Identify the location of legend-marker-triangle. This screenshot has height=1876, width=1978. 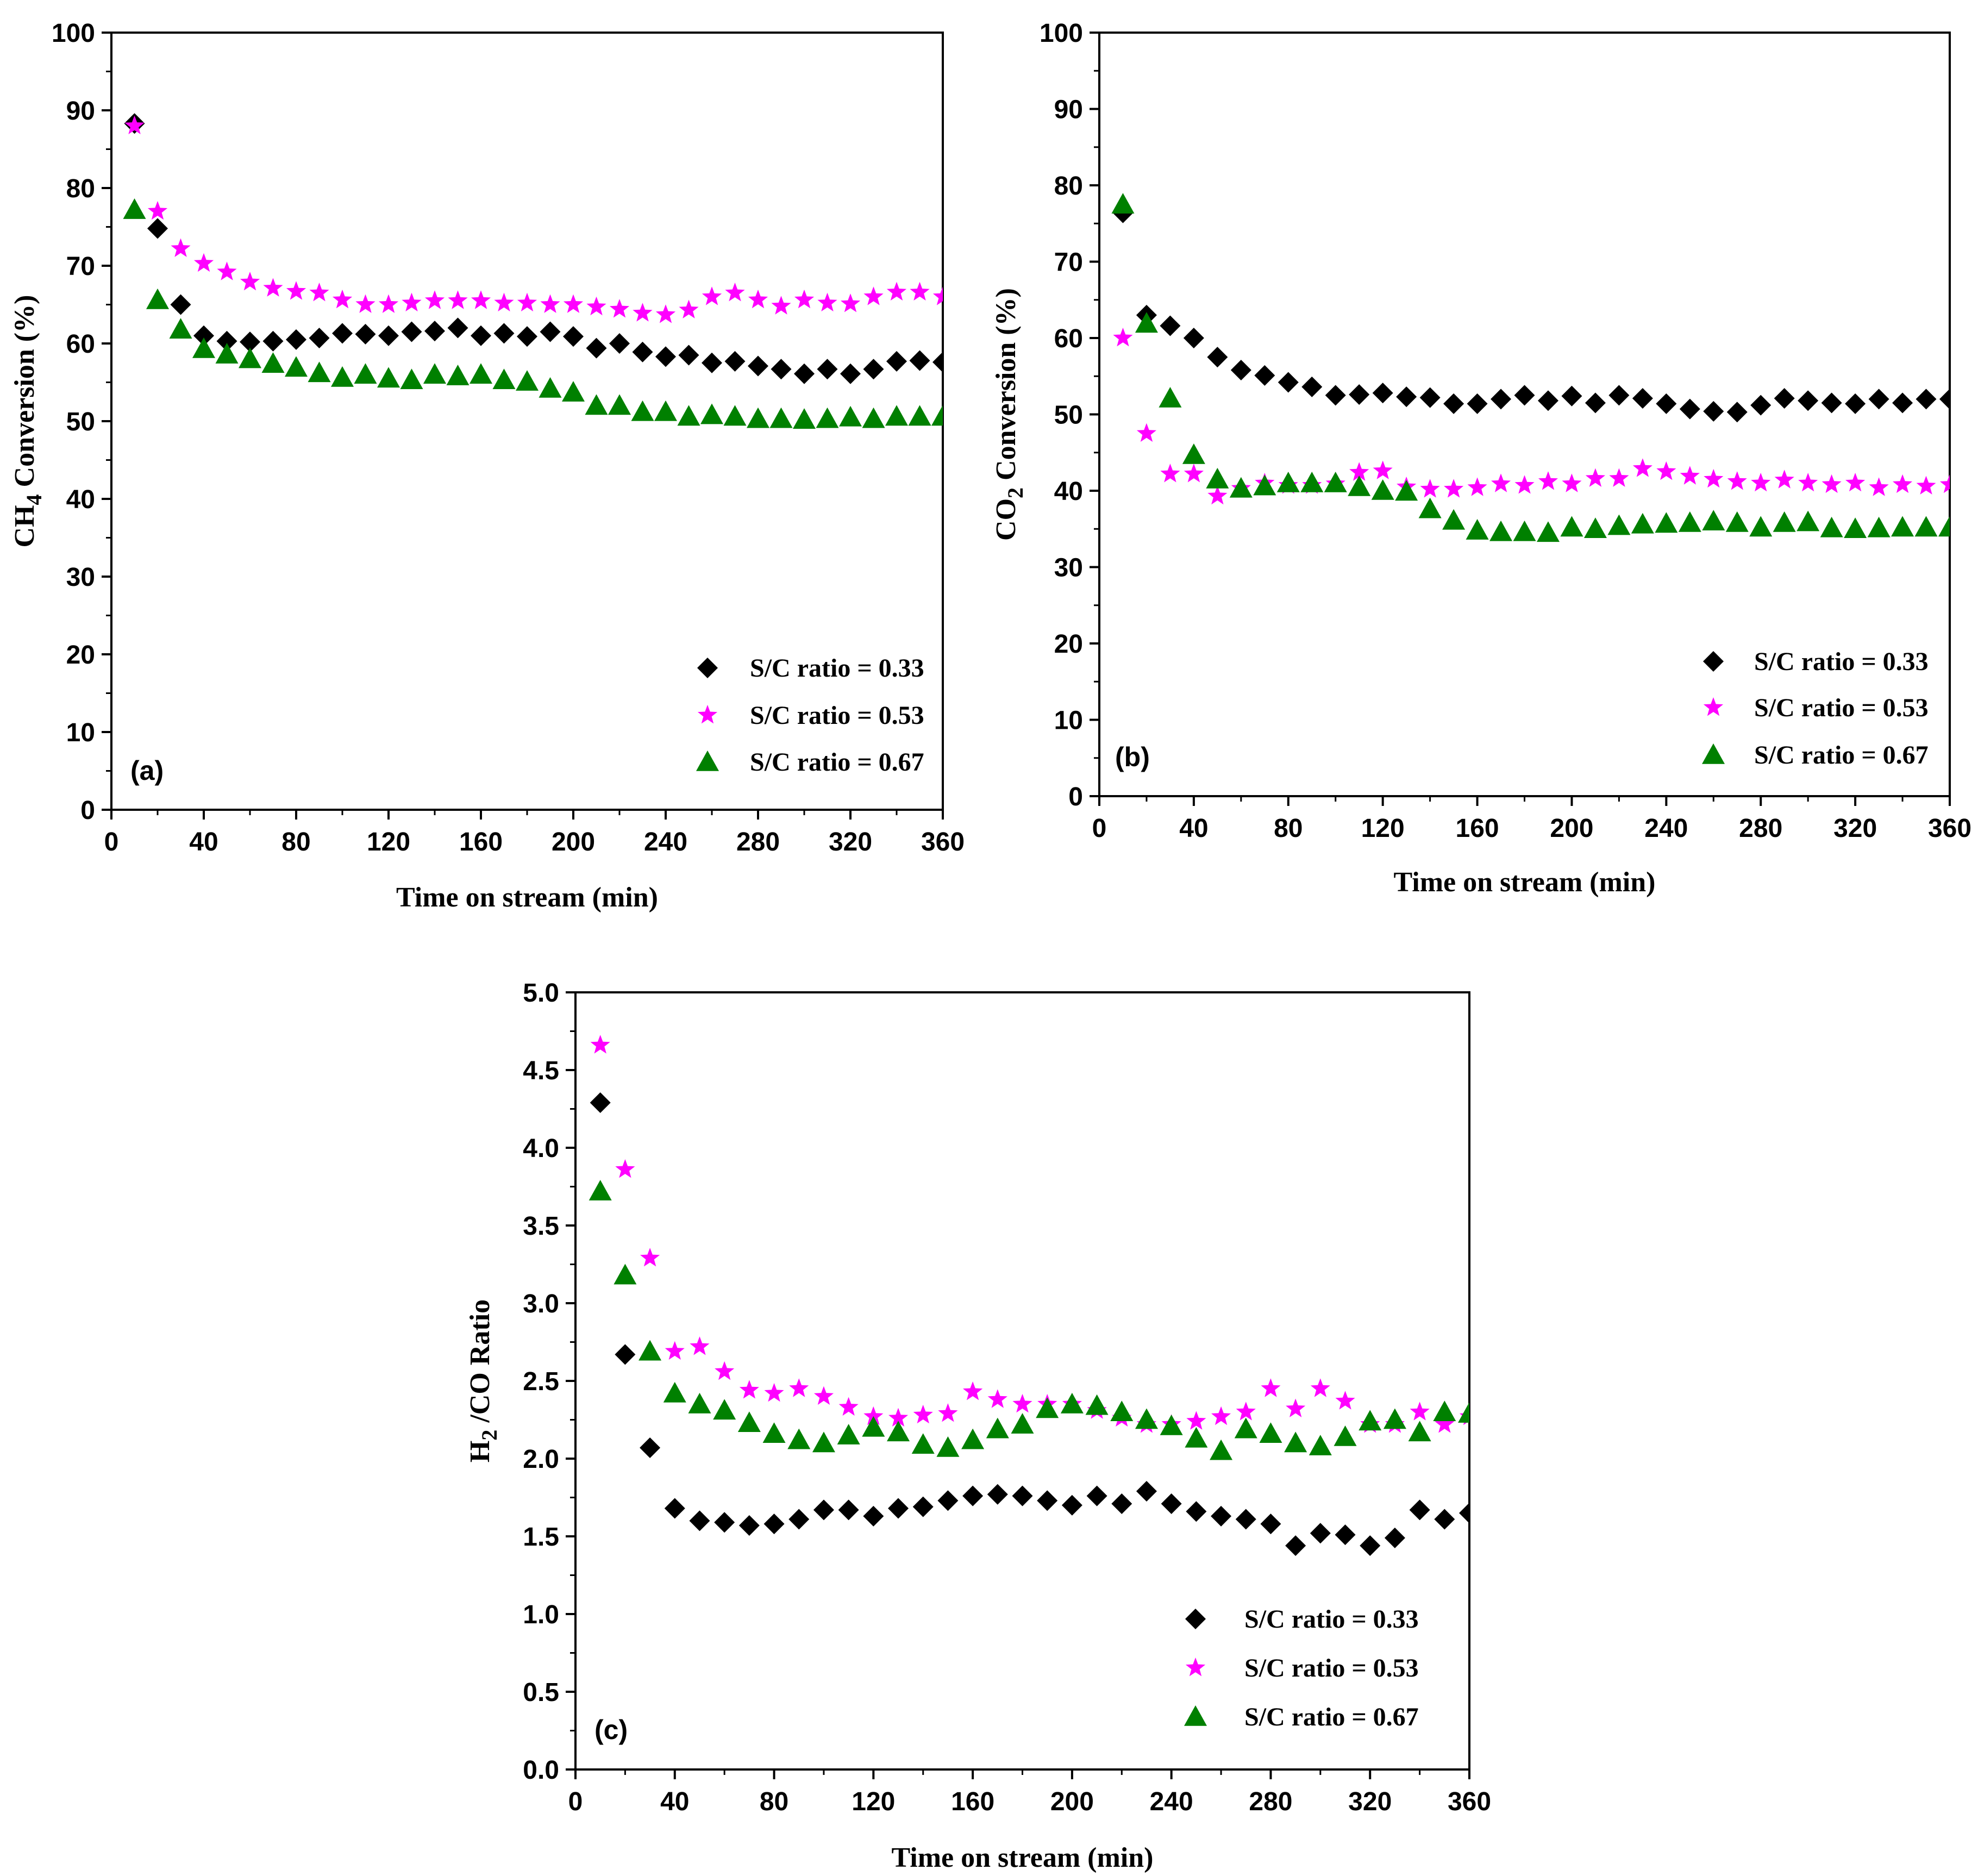
(1195, 1716).